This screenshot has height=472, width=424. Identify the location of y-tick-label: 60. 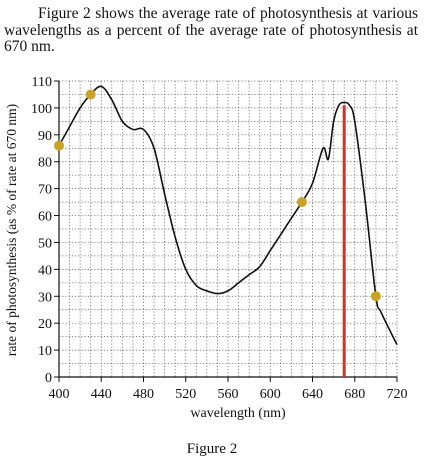
(45, 217).